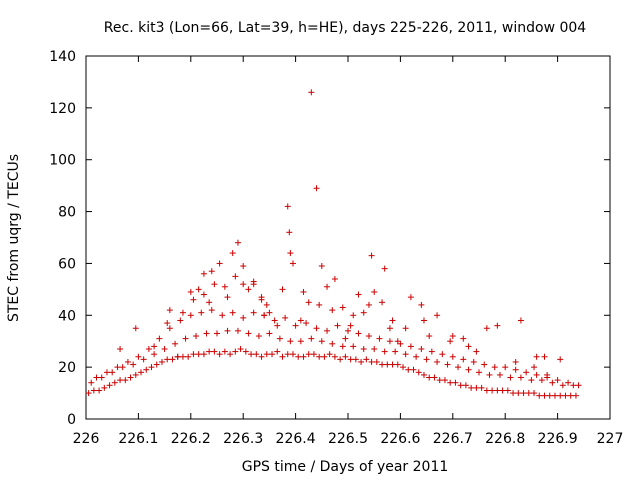 This screenshot has height=480, width=640. I want to click on x-tick-label: 226.3, so click(243, 439).